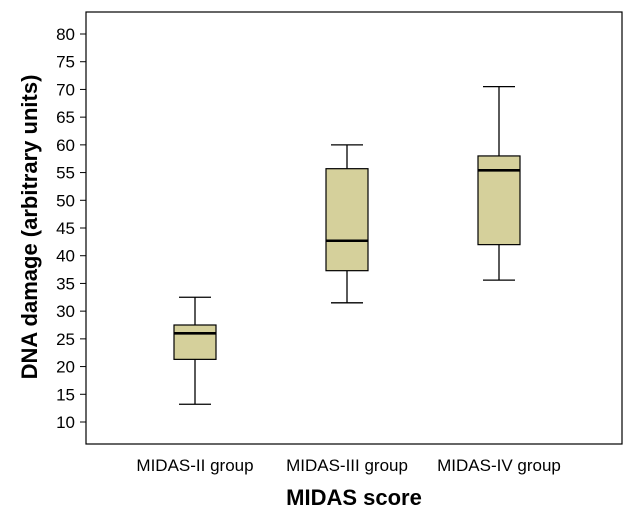 The image size is (631, 514). What do you see at coordinates (65, 173) in the screenshot?
I see `y-tick-label: 55` at bounding box center [65, 173].